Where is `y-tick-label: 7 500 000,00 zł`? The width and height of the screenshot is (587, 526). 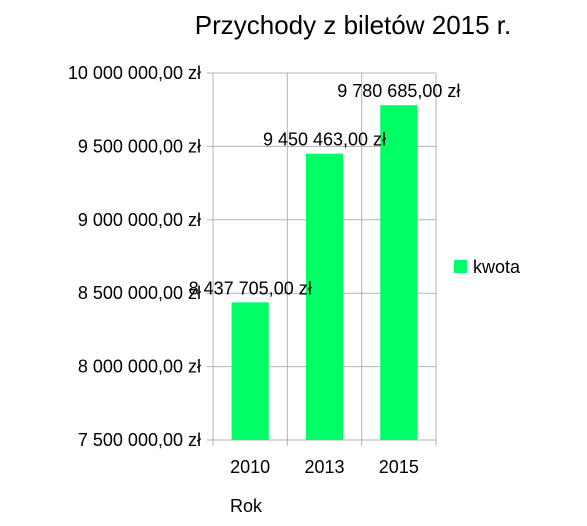
y-tick-label: 7 500 000,00 zł is located at coordinates (139, 440).